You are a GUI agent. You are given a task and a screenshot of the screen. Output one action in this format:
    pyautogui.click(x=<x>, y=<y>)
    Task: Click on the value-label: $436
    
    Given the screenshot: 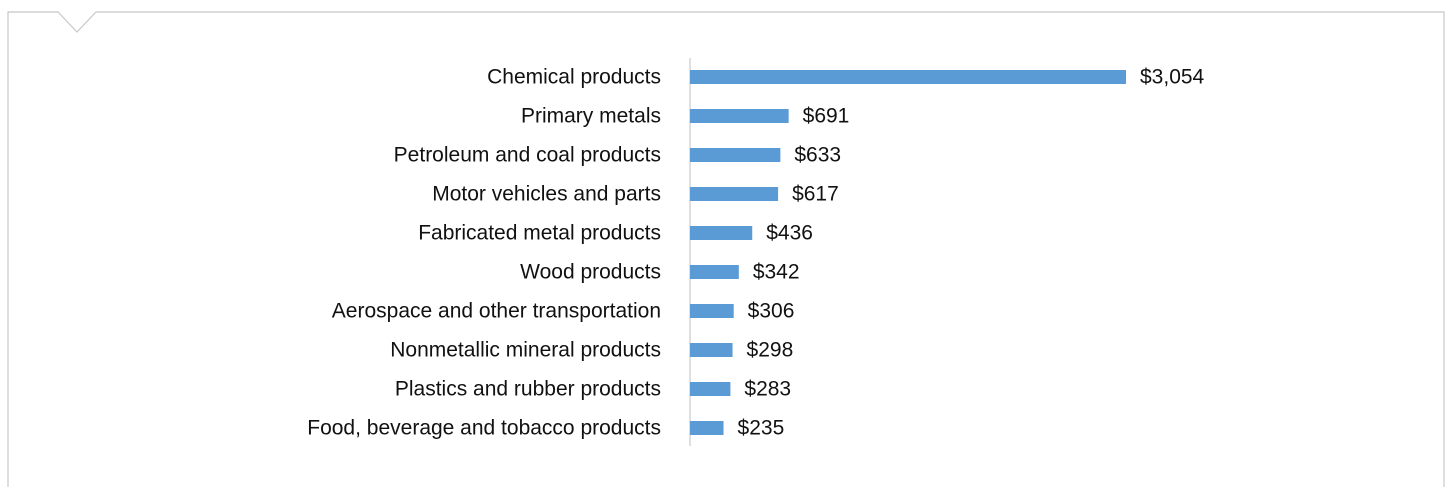 What is the action you would take?
    pyautogui.click(x=789, y=233)
    